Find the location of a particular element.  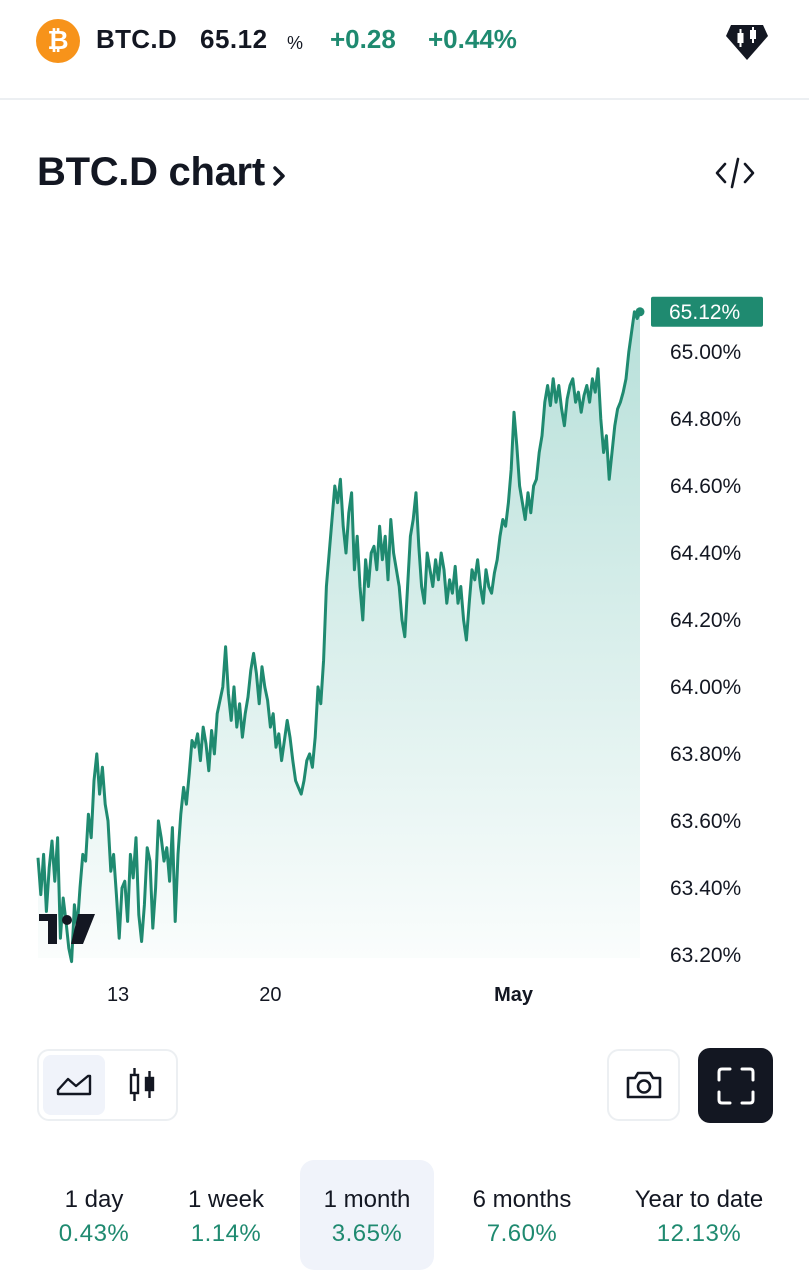

last-price-label-bg is located at coordinates (707, 311).